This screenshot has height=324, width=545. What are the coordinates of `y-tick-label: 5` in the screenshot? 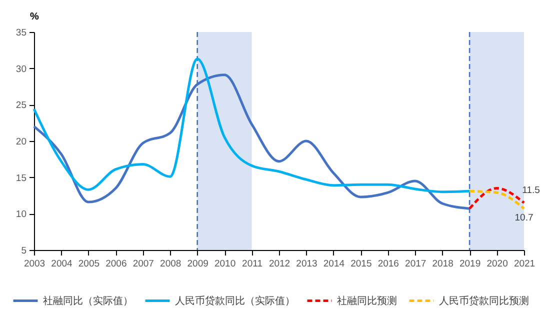 It's located at (23, 251).